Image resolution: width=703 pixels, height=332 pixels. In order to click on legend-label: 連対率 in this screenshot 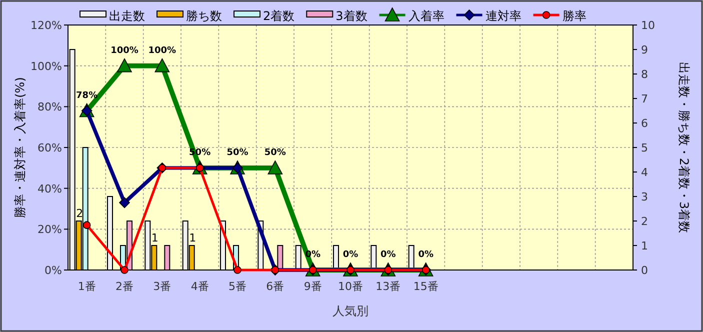, I will do `click(503, 16)`.